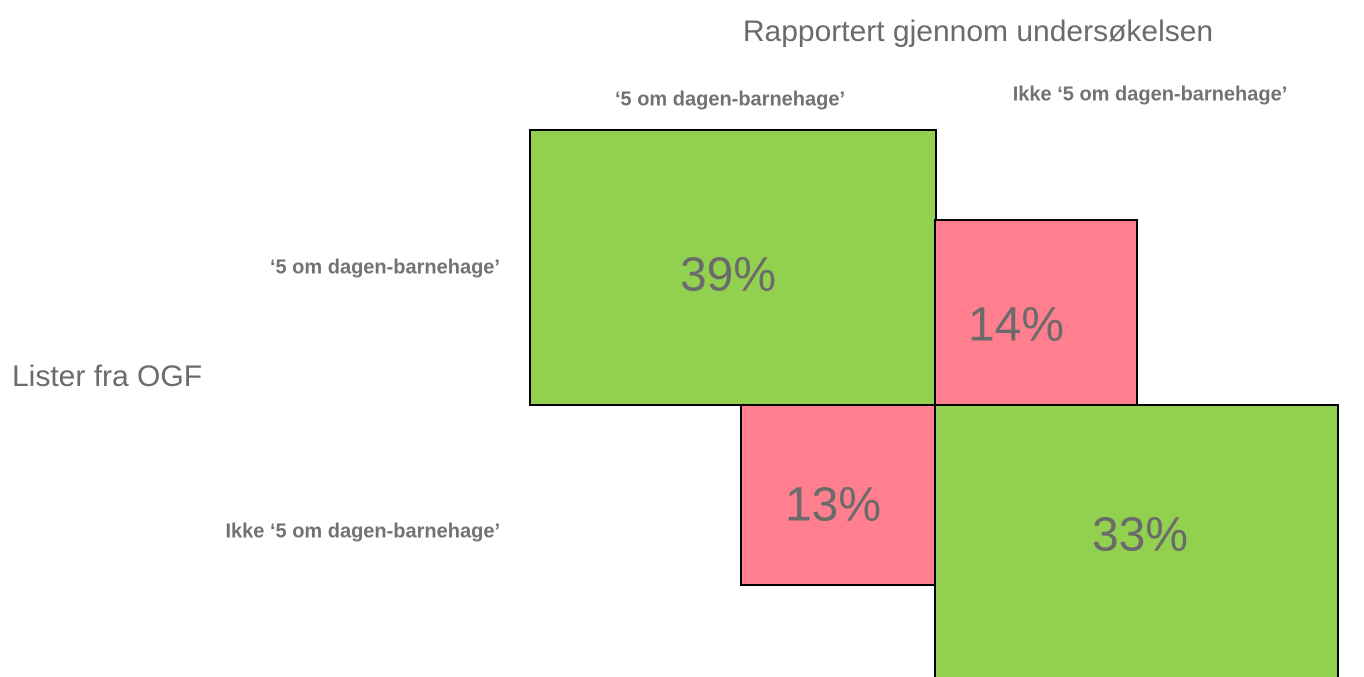 The height and width of the screenshot is (677, 1364). What do you see at coordinates (1016, 325) in the screenshot?
I see `cell-label: 14%` at bounding box center [1016, 325].